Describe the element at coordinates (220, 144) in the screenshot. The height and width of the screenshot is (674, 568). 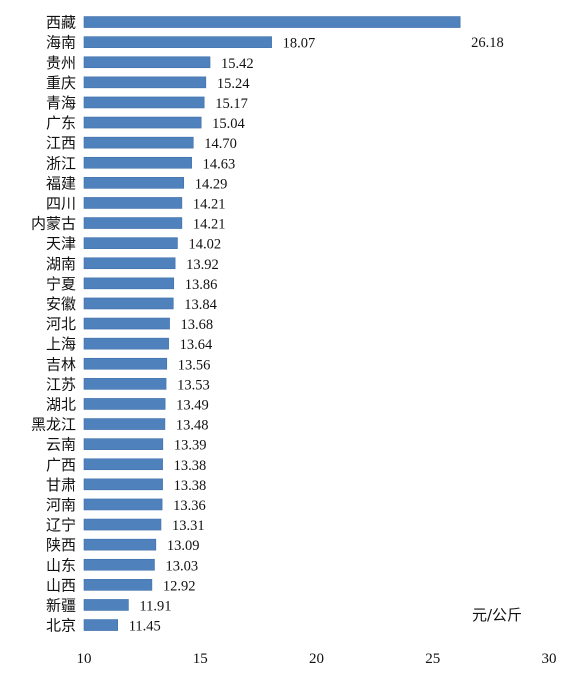
I see `data-label: 14.70` at that location.